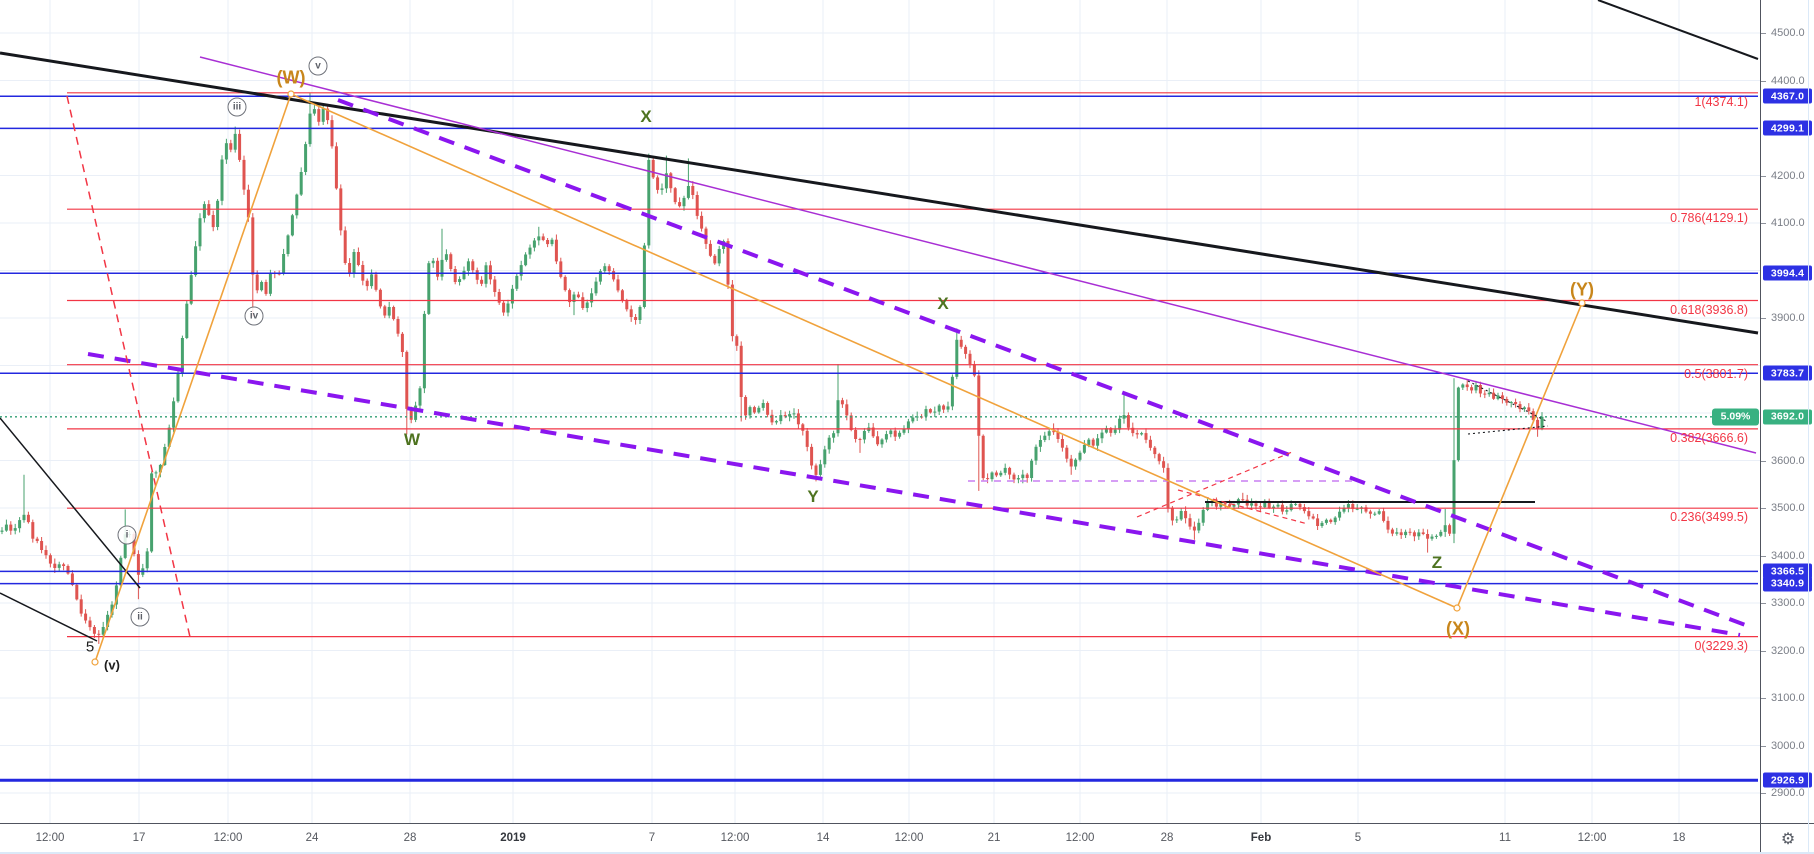 The width and height of the screenshot is (1814, 854). What do you see at coordinates (1505, 838) in the screenshot?
I see `time-tick-label: 11` at bounding box center [1505, 838].